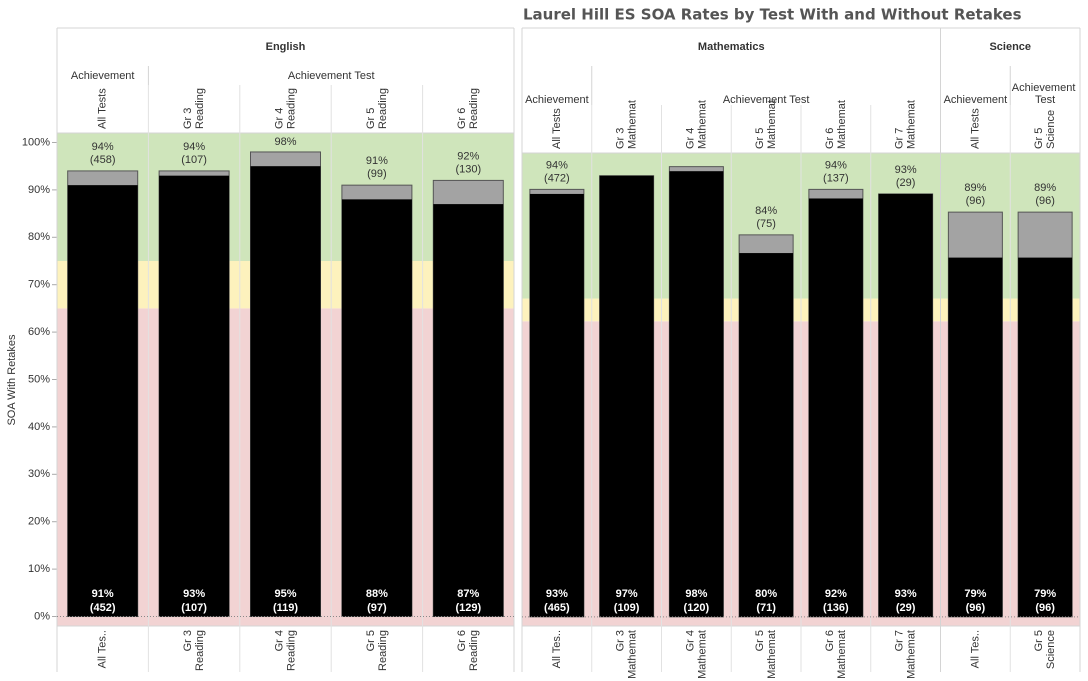 The width and height of the screenshot is (1088, 681). Describe the element at coordinates (697, 608) in the screenshot. I see `count-label: (120)` at that location.